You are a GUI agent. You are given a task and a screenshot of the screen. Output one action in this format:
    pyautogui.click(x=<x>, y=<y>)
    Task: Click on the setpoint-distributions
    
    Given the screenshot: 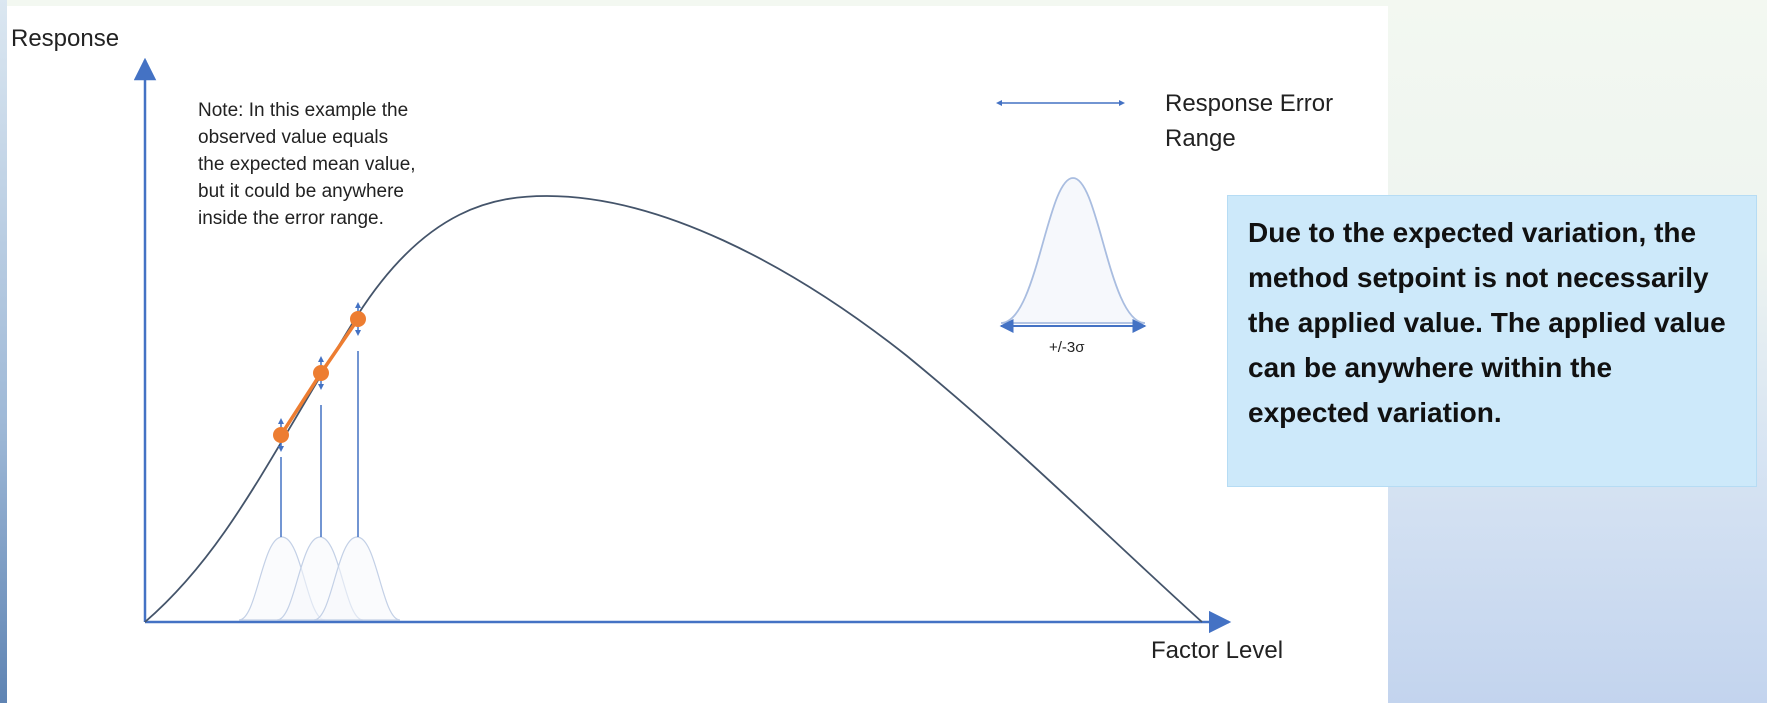 What is the action you would take?
    pyautogui.click(x=319, y=578)
    